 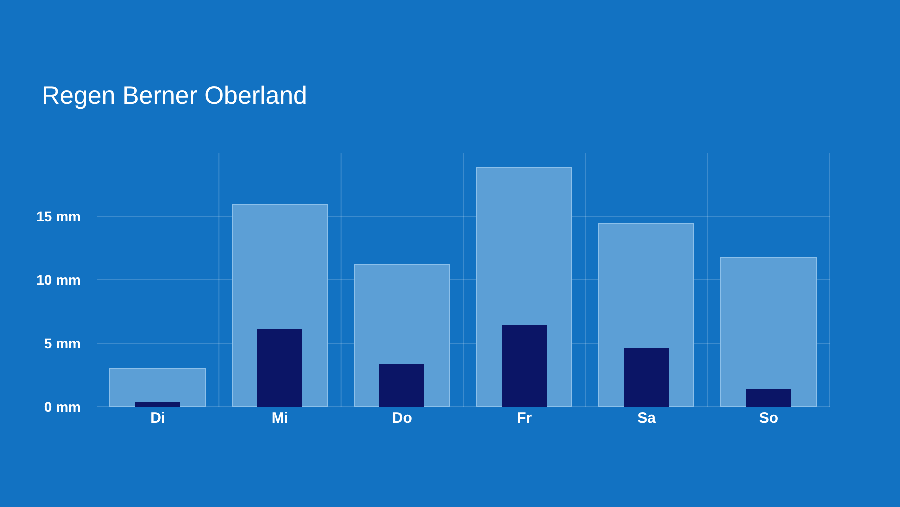 What do you see at coordinates (158, 418) in the screenshot?
I see `x-tick-label: Di` at bounding box center [158, 418].